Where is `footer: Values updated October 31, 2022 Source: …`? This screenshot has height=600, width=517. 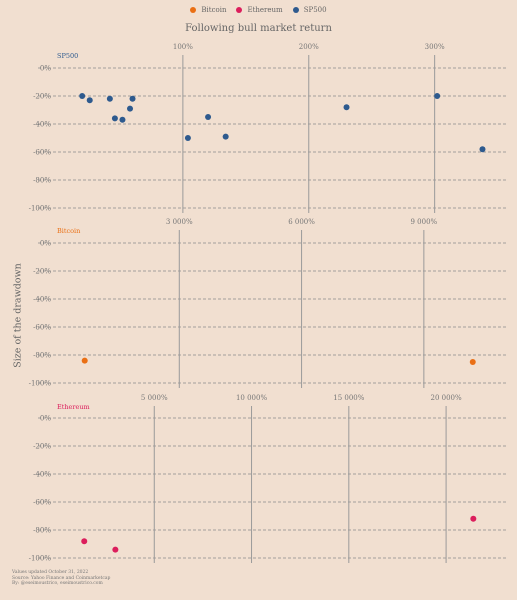
footer: Values updated October 31, 2022 Source: … is located at coordinates (61, 578).